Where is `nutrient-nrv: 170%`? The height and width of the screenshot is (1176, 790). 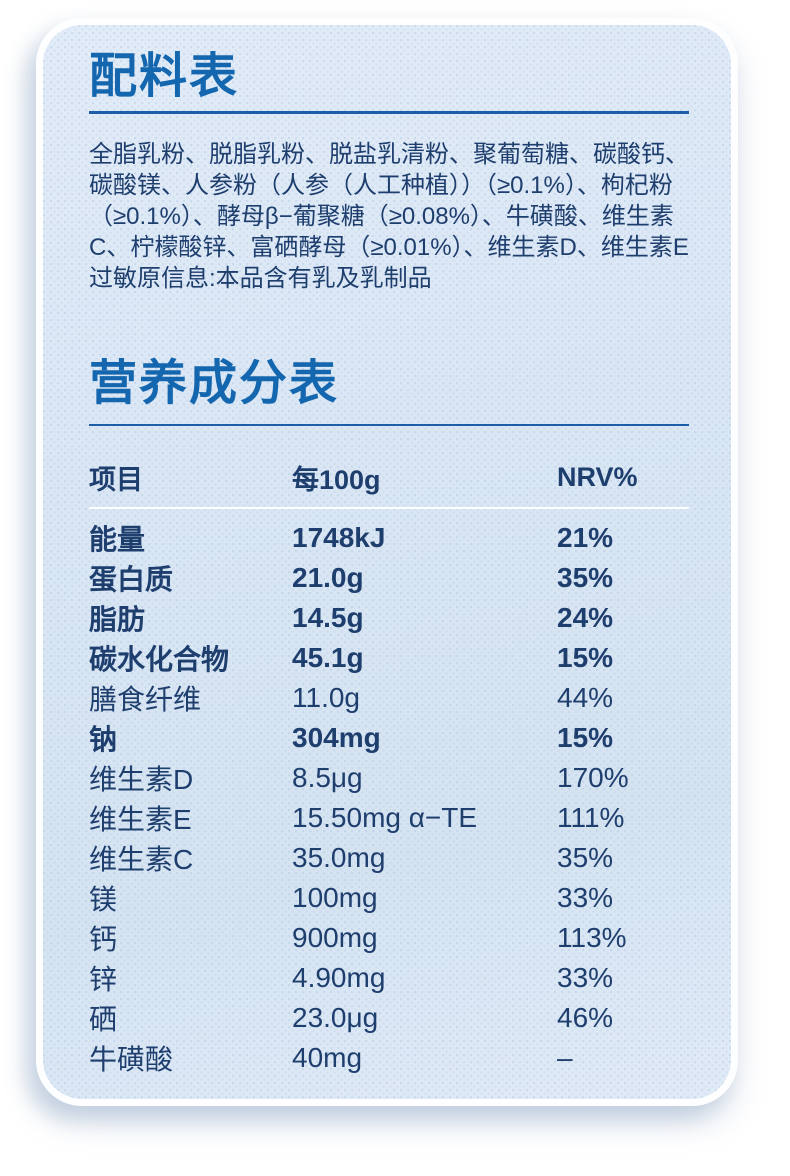
nutrient-nrv: 170% is located at coordinates (593, 777).